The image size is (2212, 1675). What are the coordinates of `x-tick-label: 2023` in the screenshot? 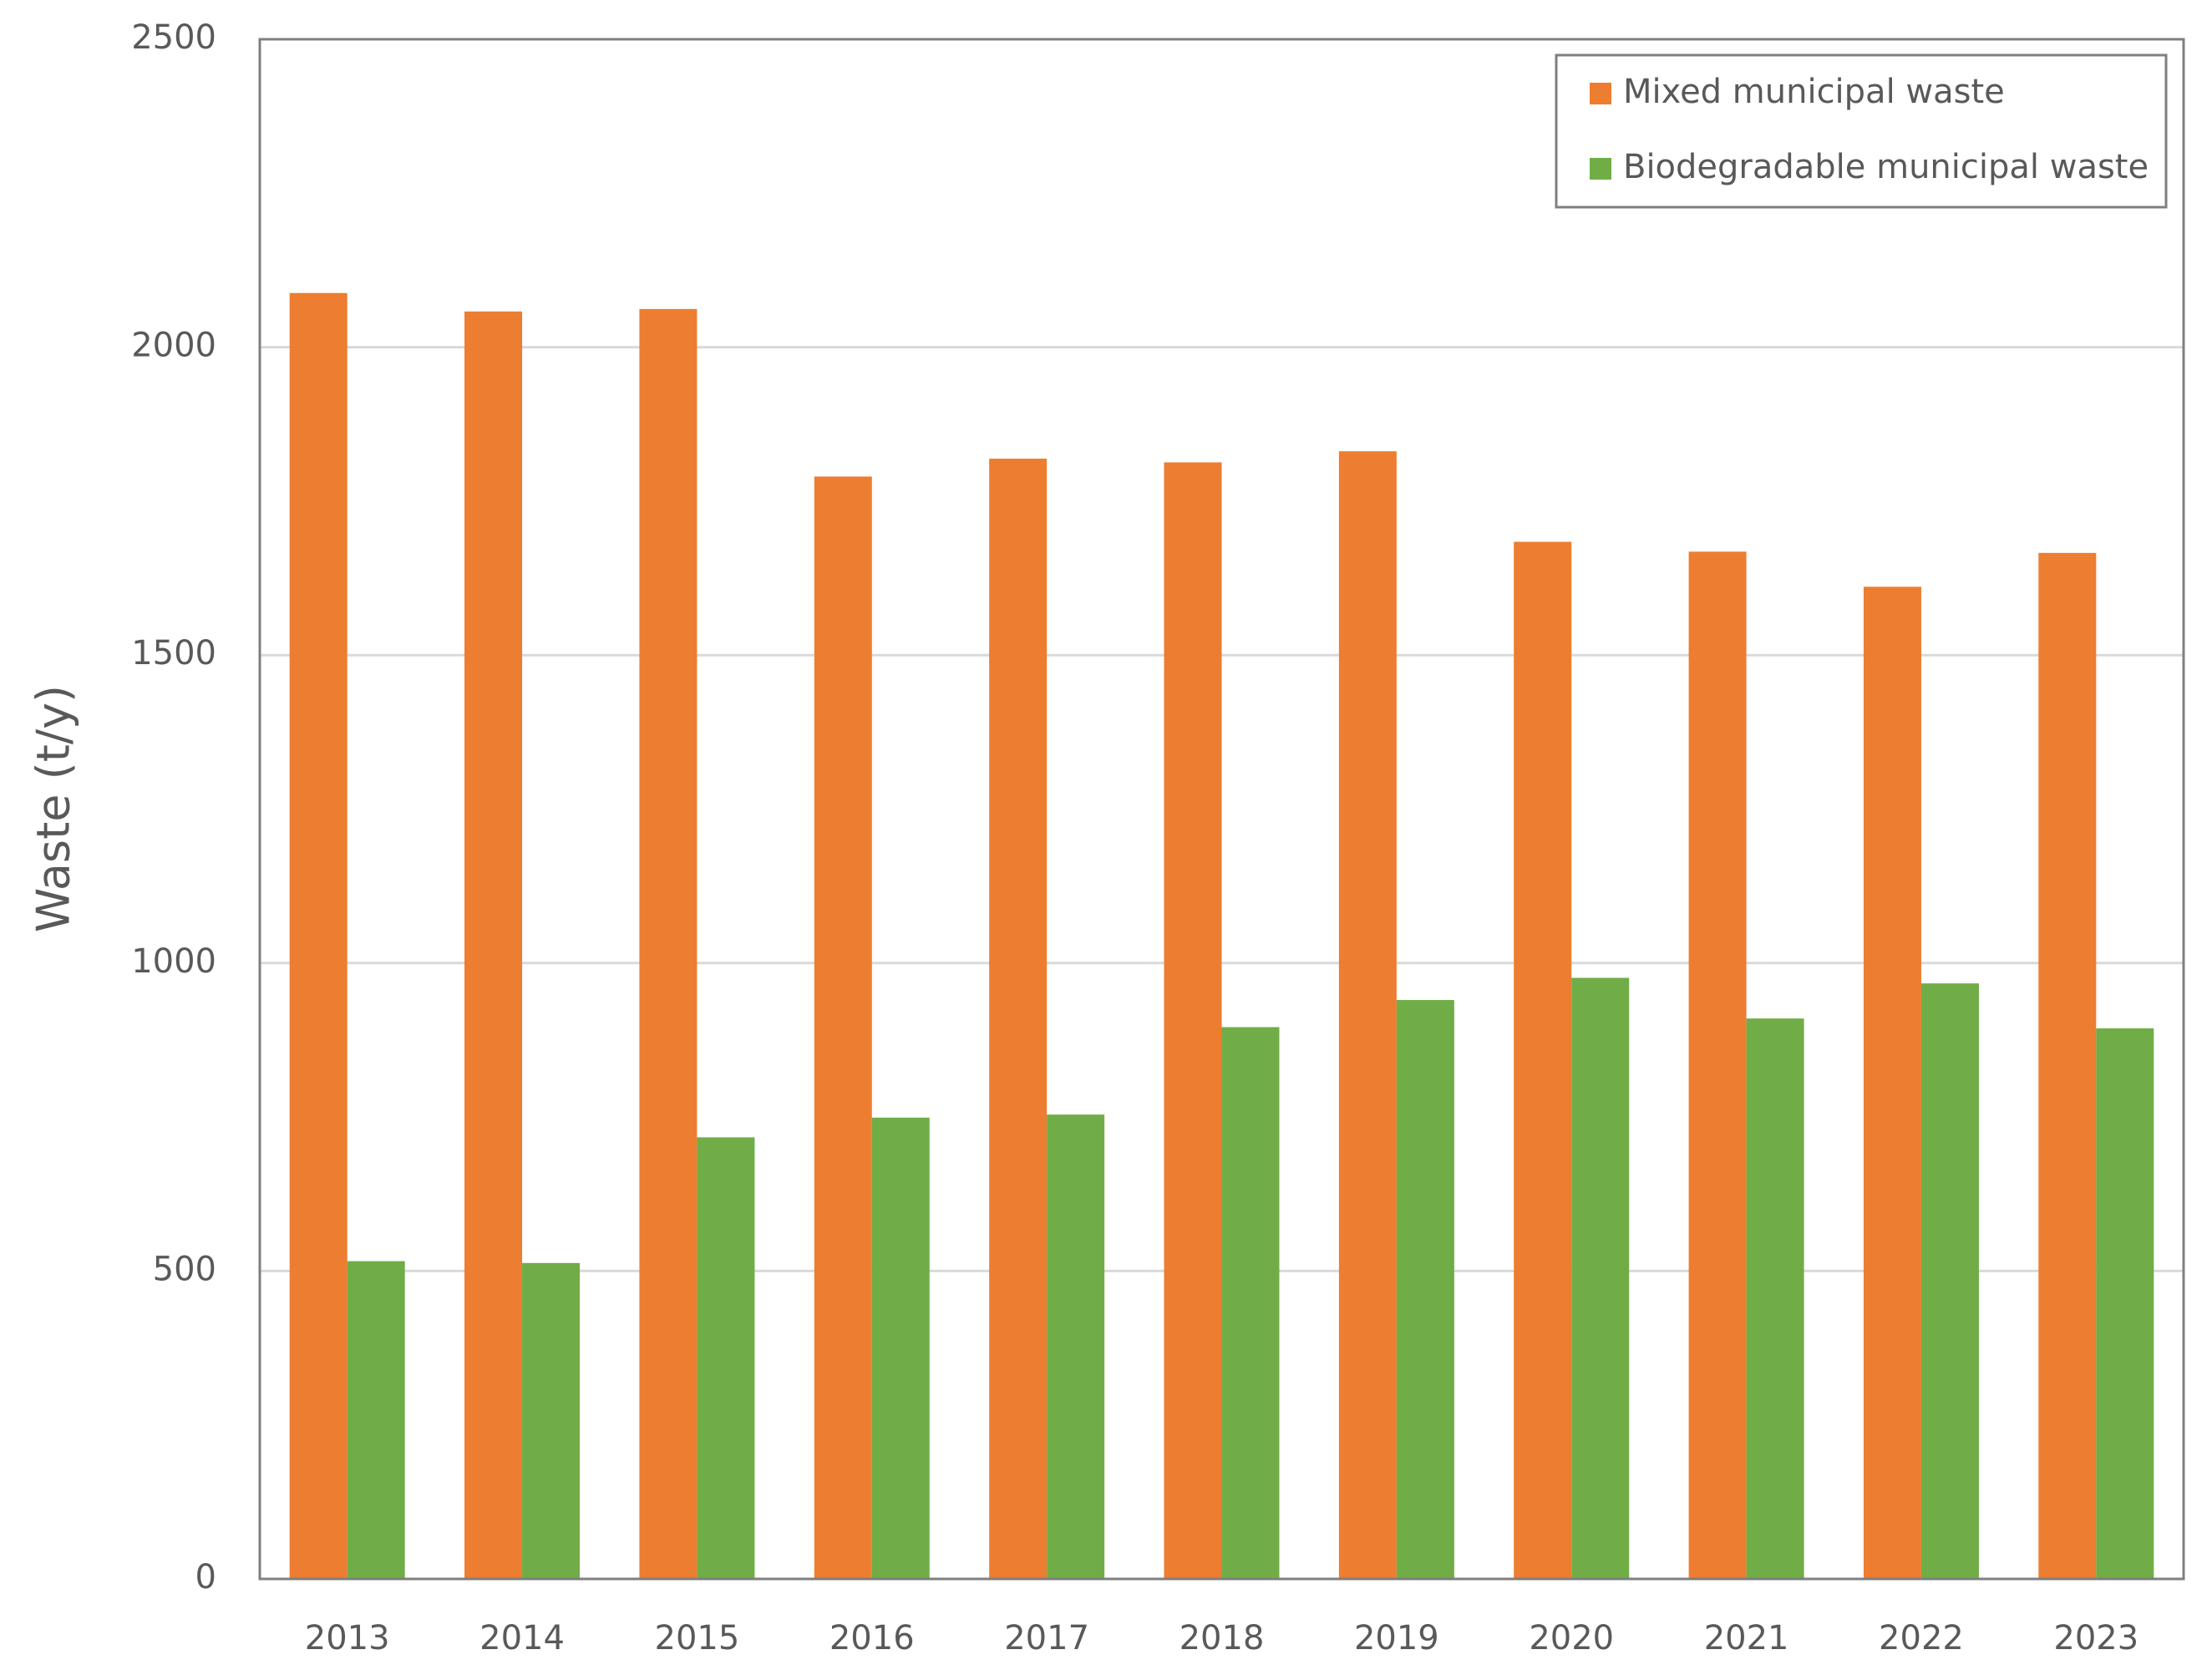 It's located at (2095, 1638).